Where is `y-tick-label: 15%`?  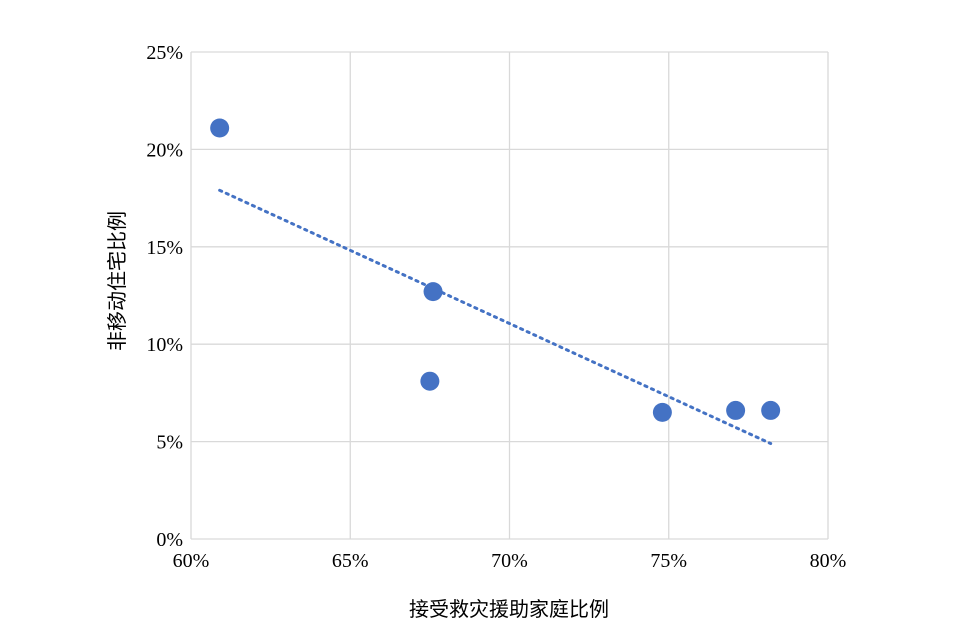 y-tick-label: 15% is located at coordinates (164, 248).